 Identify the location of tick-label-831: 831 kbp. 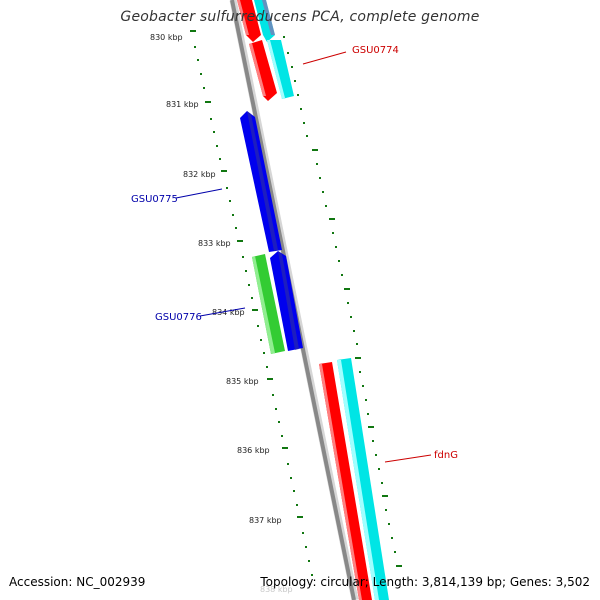
(182, 104).